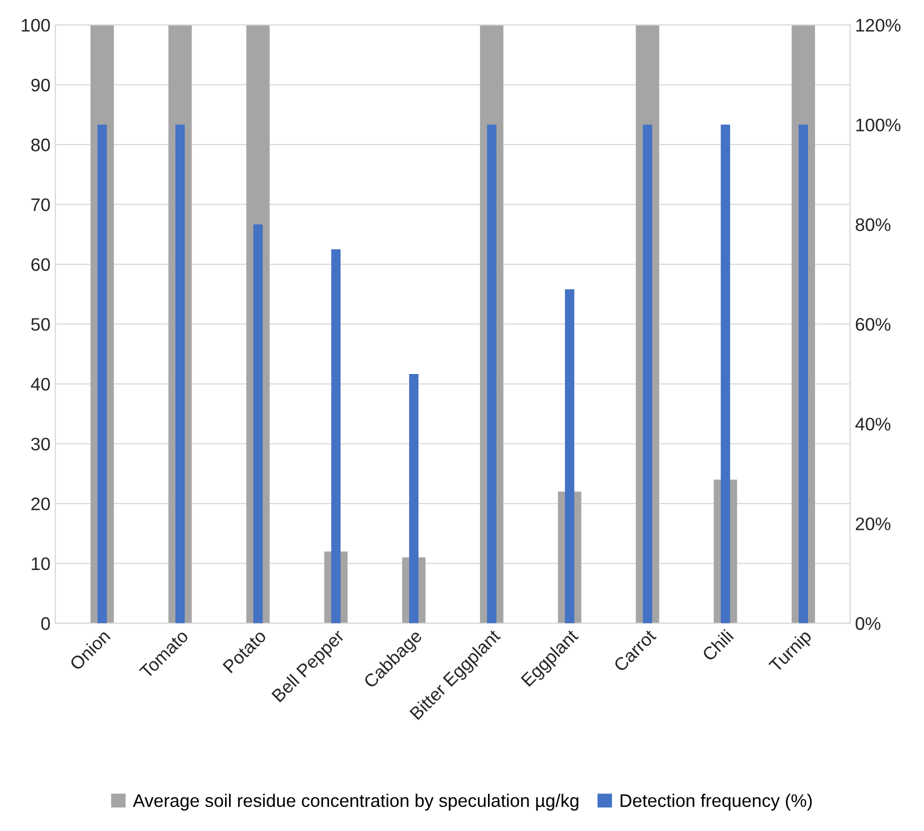 Image resolution: width=924 pixels, height=831 pixels. What do you see at coordinates (40, 85) in the screenshot?
I see `y-tick-label: 90` at bounding box center [40, 85].